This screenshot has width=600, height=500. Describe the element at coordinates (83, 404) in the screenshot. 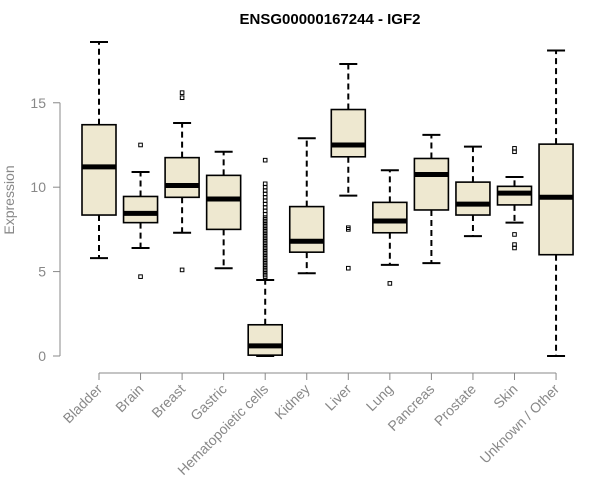

I see `x-tick-label: Bladder` at that location.